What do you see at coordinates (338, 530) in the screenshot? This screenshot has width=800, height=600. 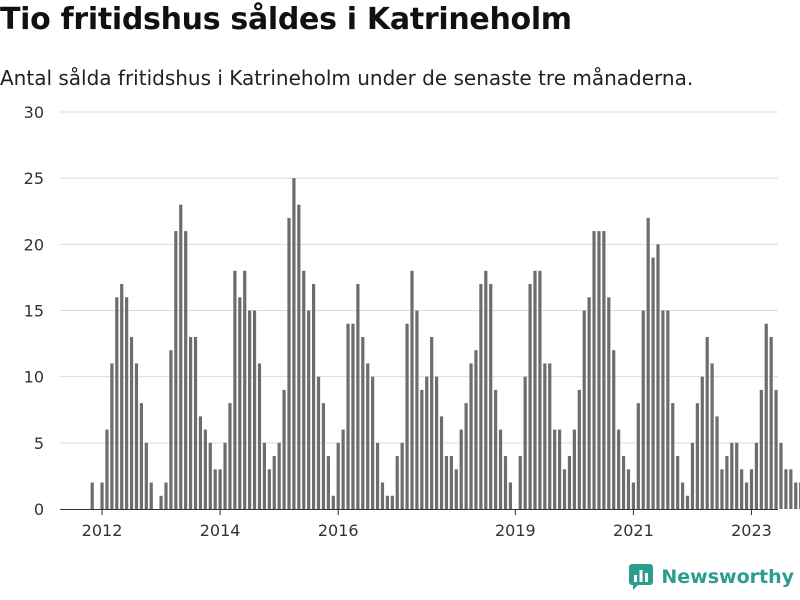 I see `x-tick-label: 2016` at bounding box center [338, 530].